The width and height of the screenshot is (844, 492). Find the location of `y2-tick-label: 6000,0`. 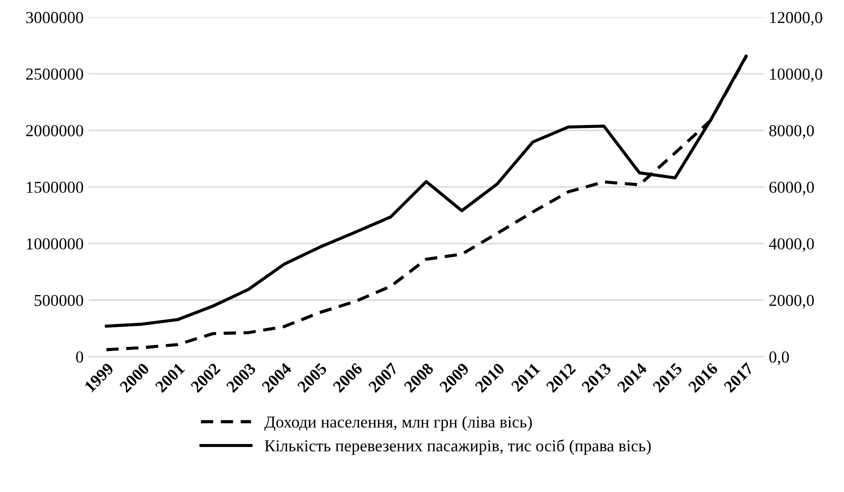

y2-tick-label: 6000,0 is located at coordinates (791, 189).